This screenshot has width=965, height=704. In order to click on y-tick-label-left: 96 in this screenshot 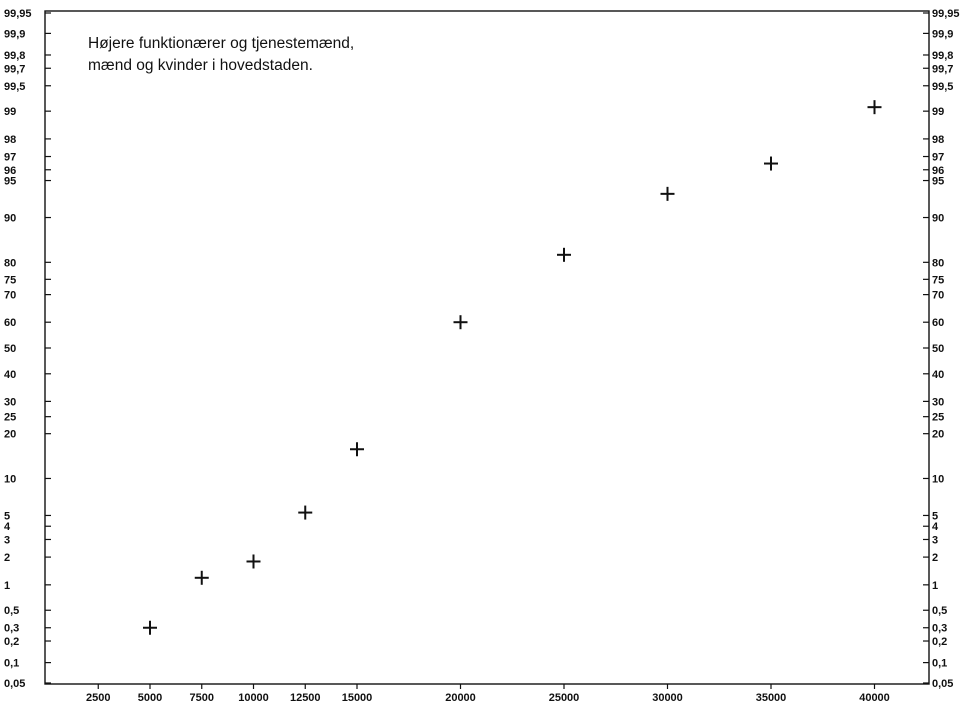, I will do `click(10, 171)`.